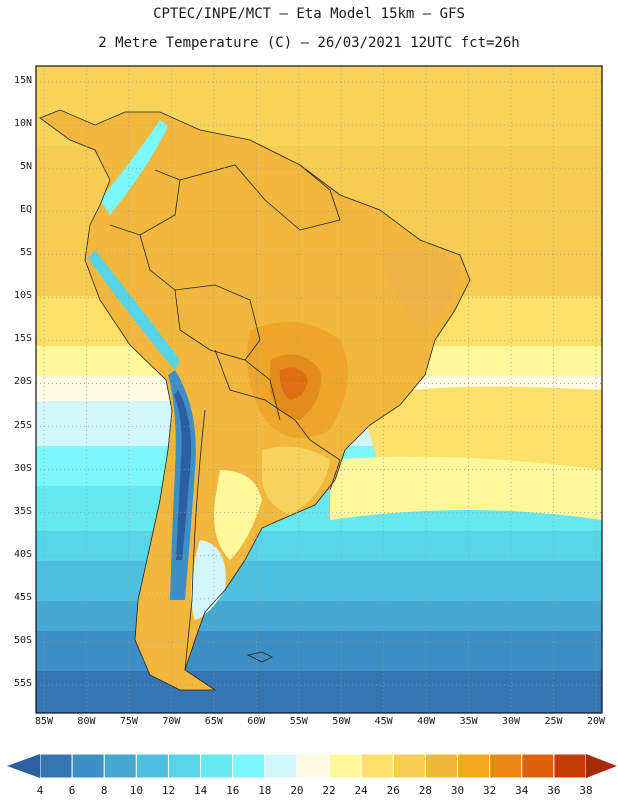  What do you see at coordinates (522, 790) in the screenshot?
I see `colorbar-label: 34` at bounding box center [522, 790].